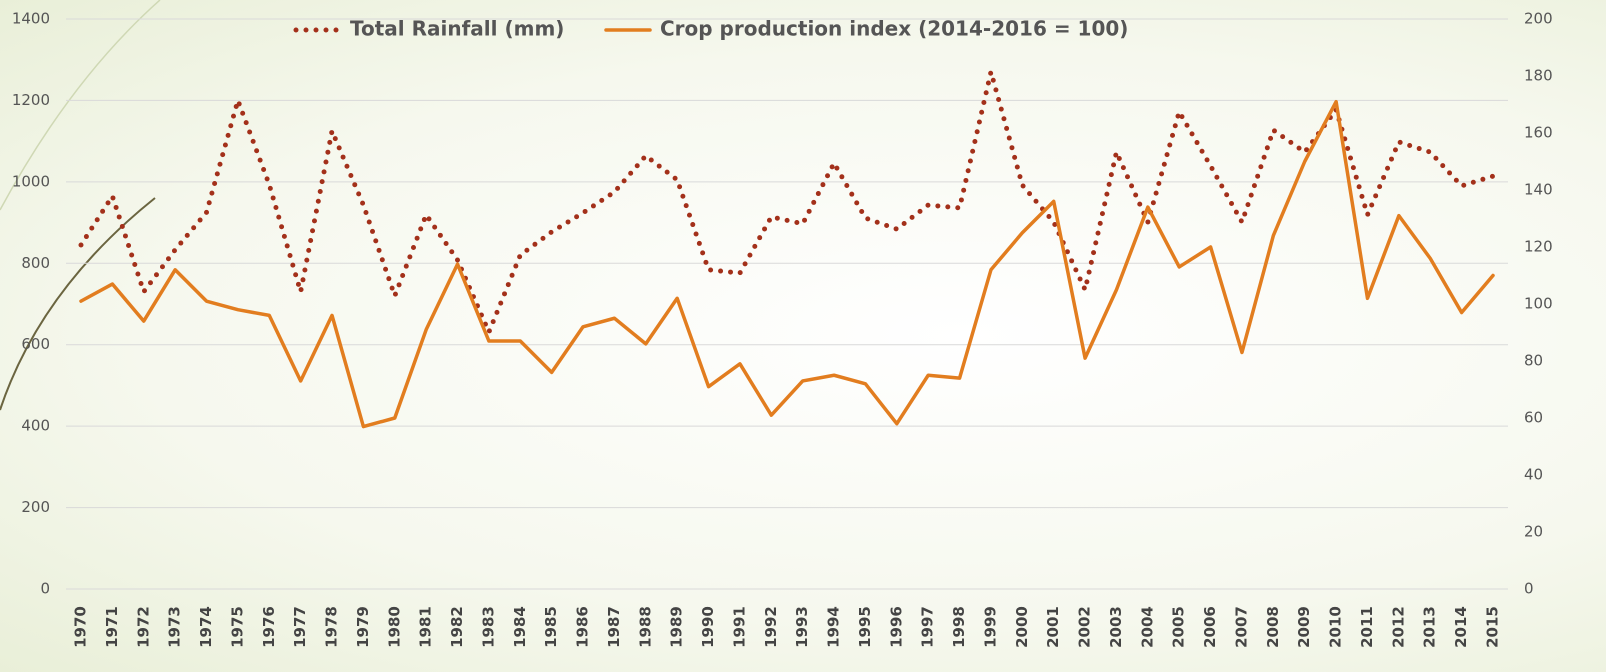 Image resolution: width=1606 pixels, height=672 pixels. I want to click on x-tick-label: 2012, so click(1398, 627).